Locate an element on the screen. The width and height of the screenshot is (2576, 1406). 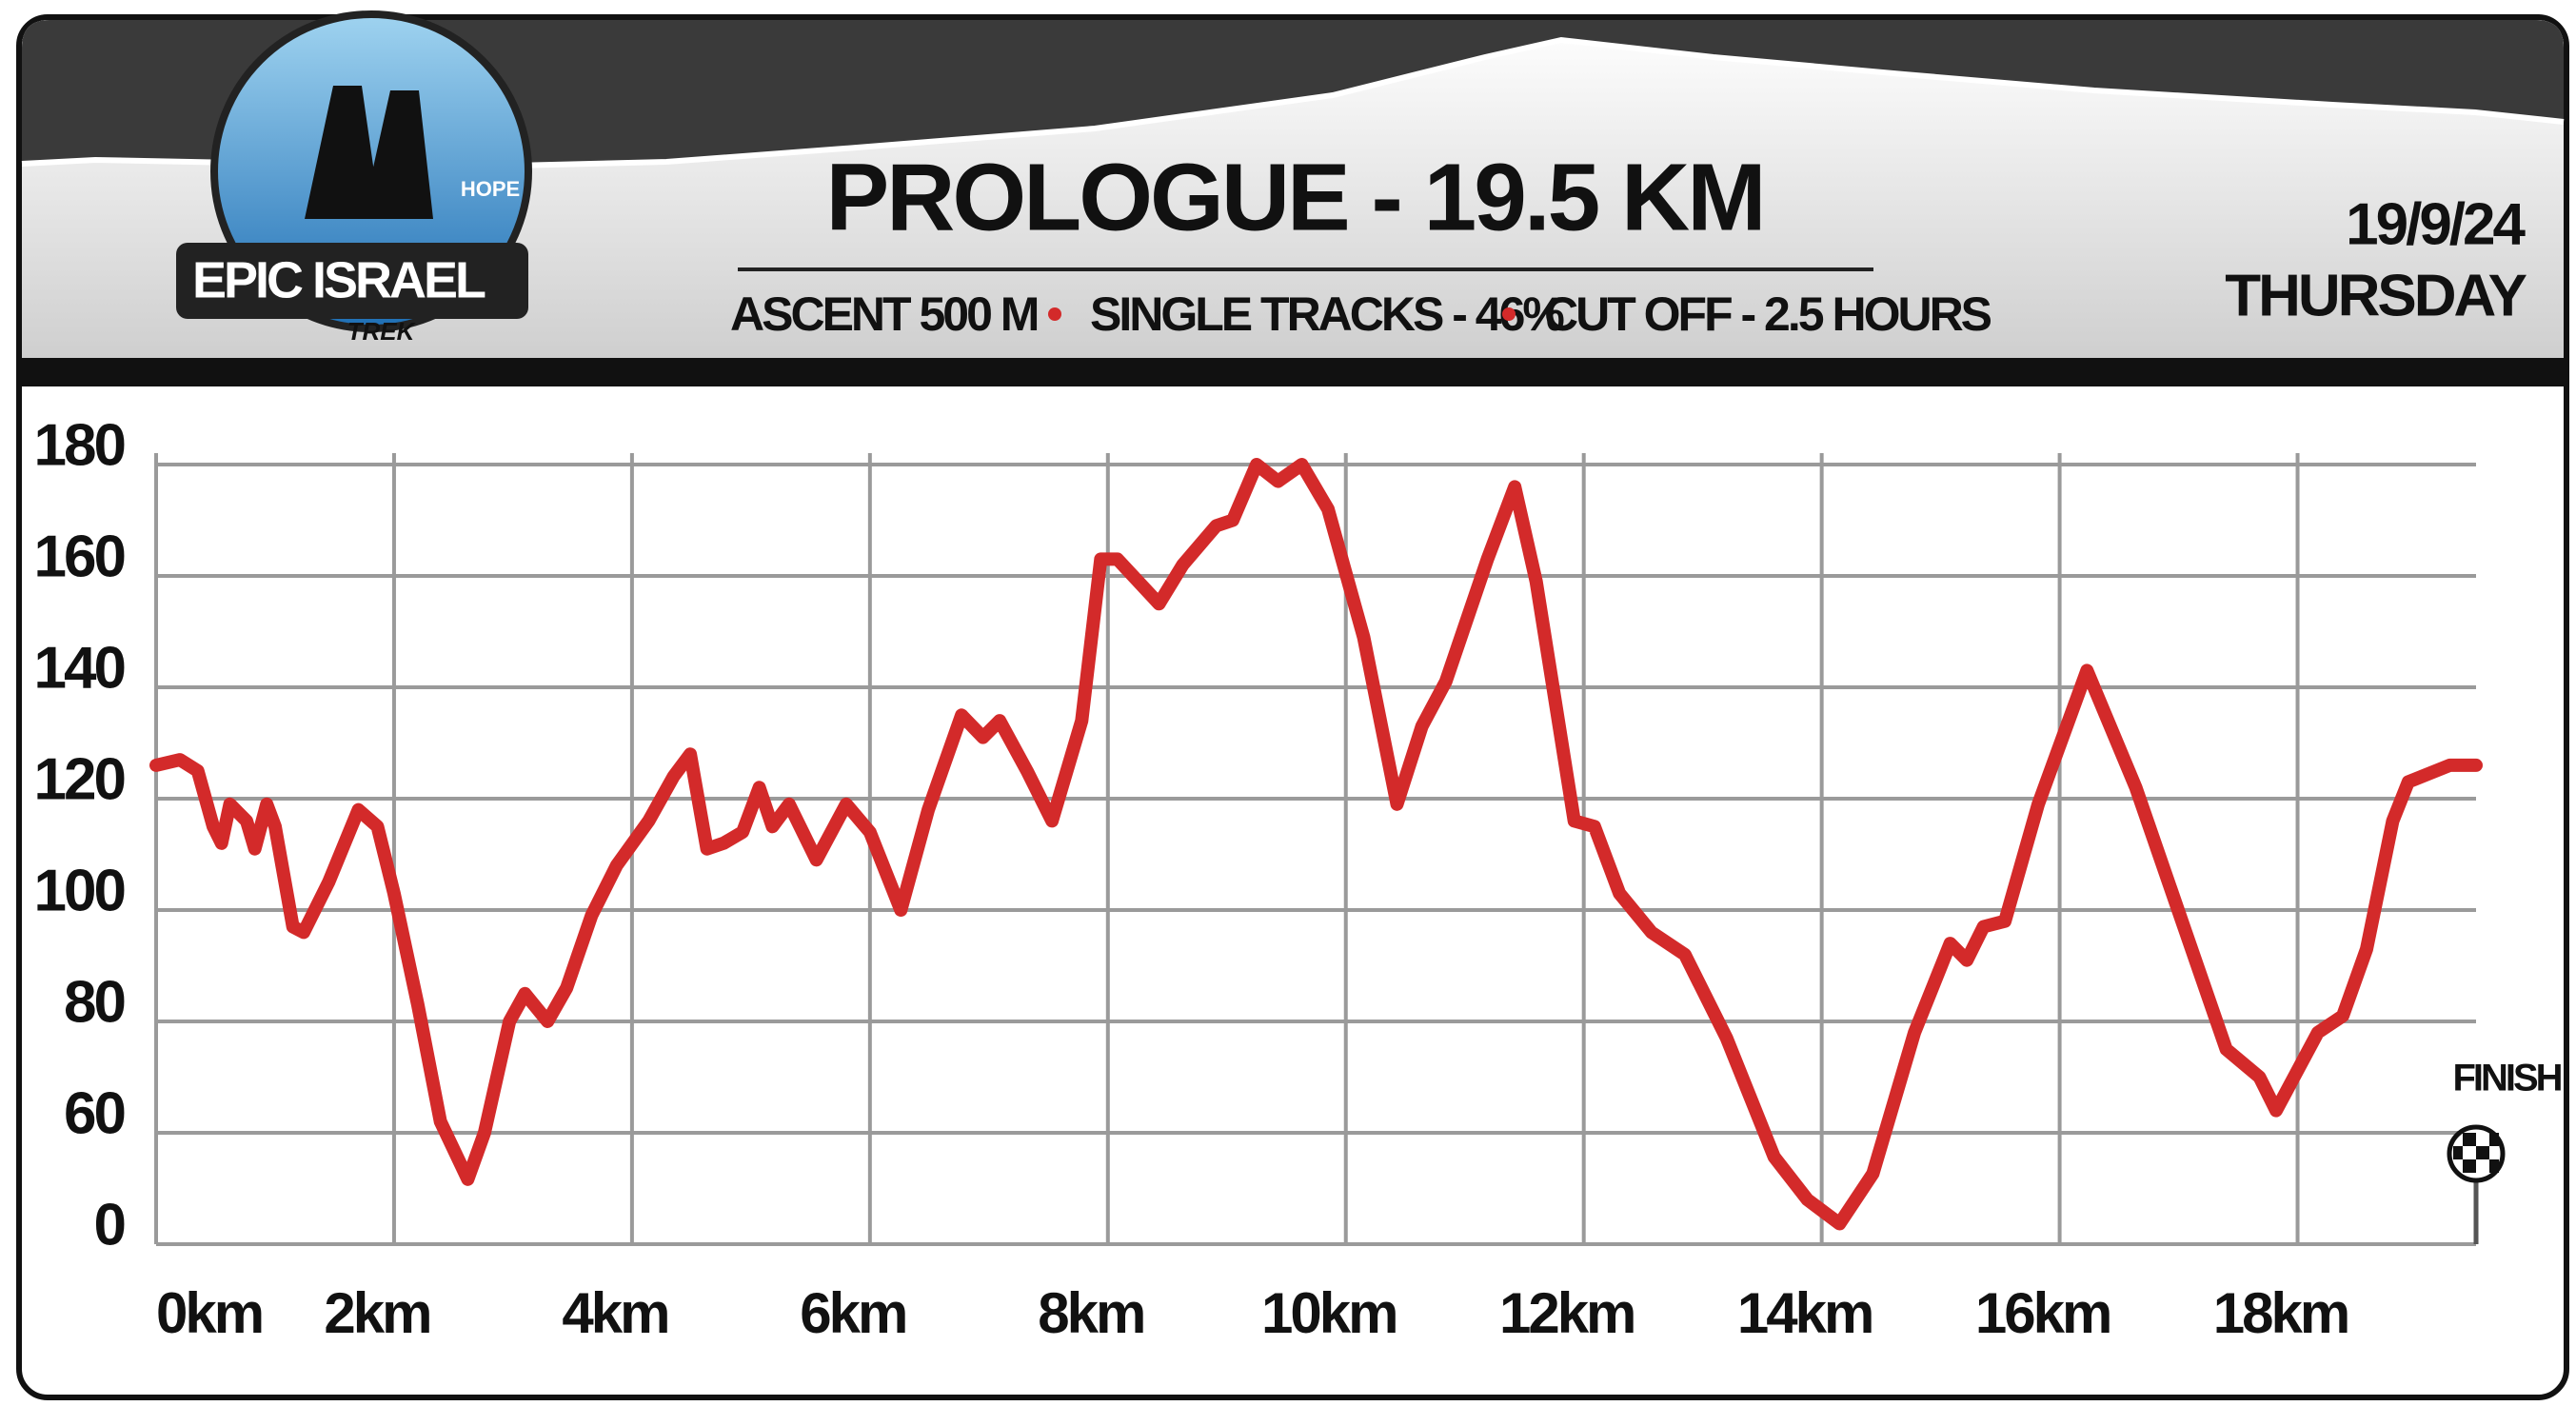
logo-badge: HOPE is located at coordinates (490, 189).